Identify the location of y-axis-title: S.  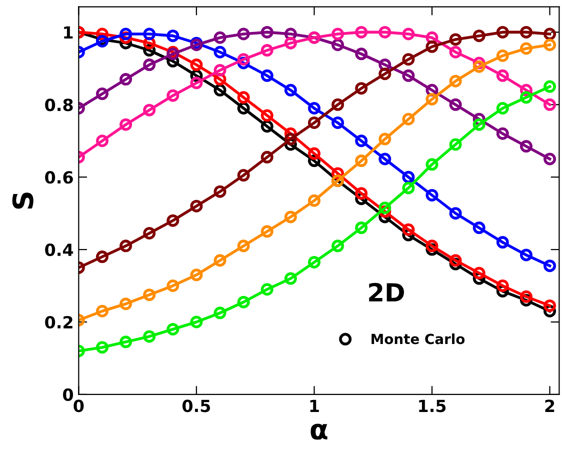
(23, 200).